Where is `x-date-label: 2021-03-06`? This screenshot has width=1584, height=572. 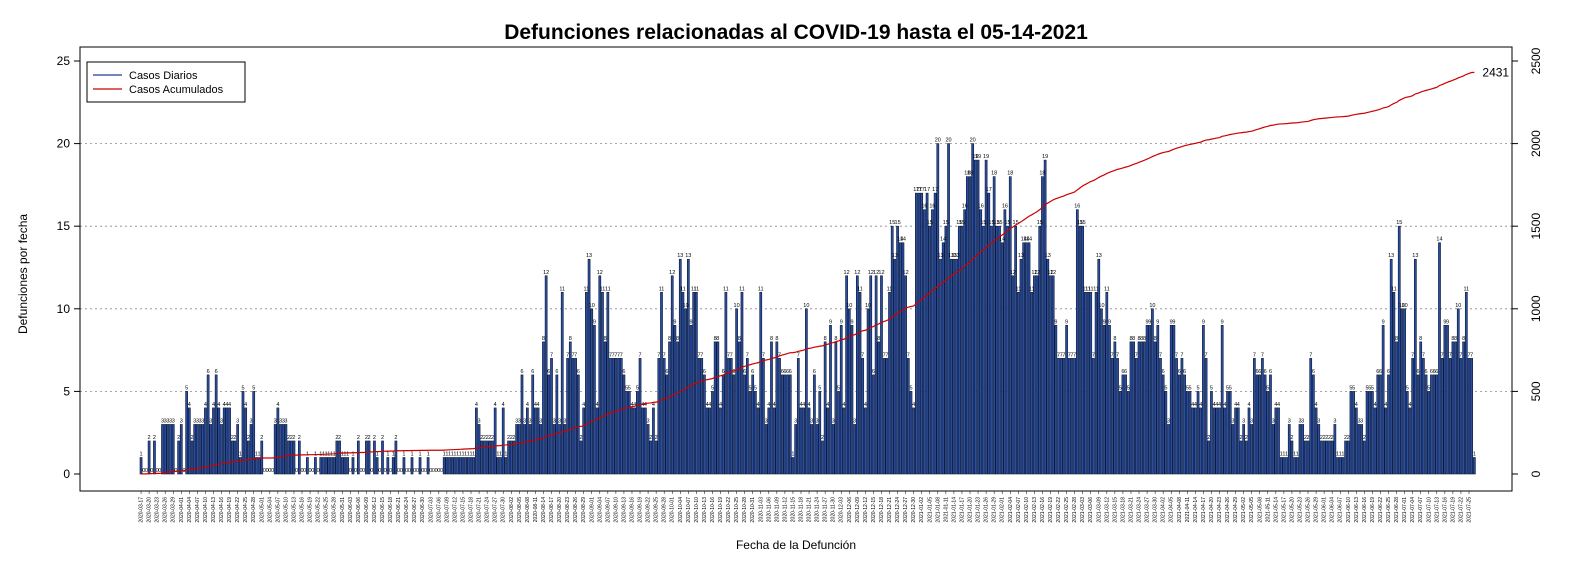
x-date-label: 2021-03-06 is located at coordinates (1091, 510).